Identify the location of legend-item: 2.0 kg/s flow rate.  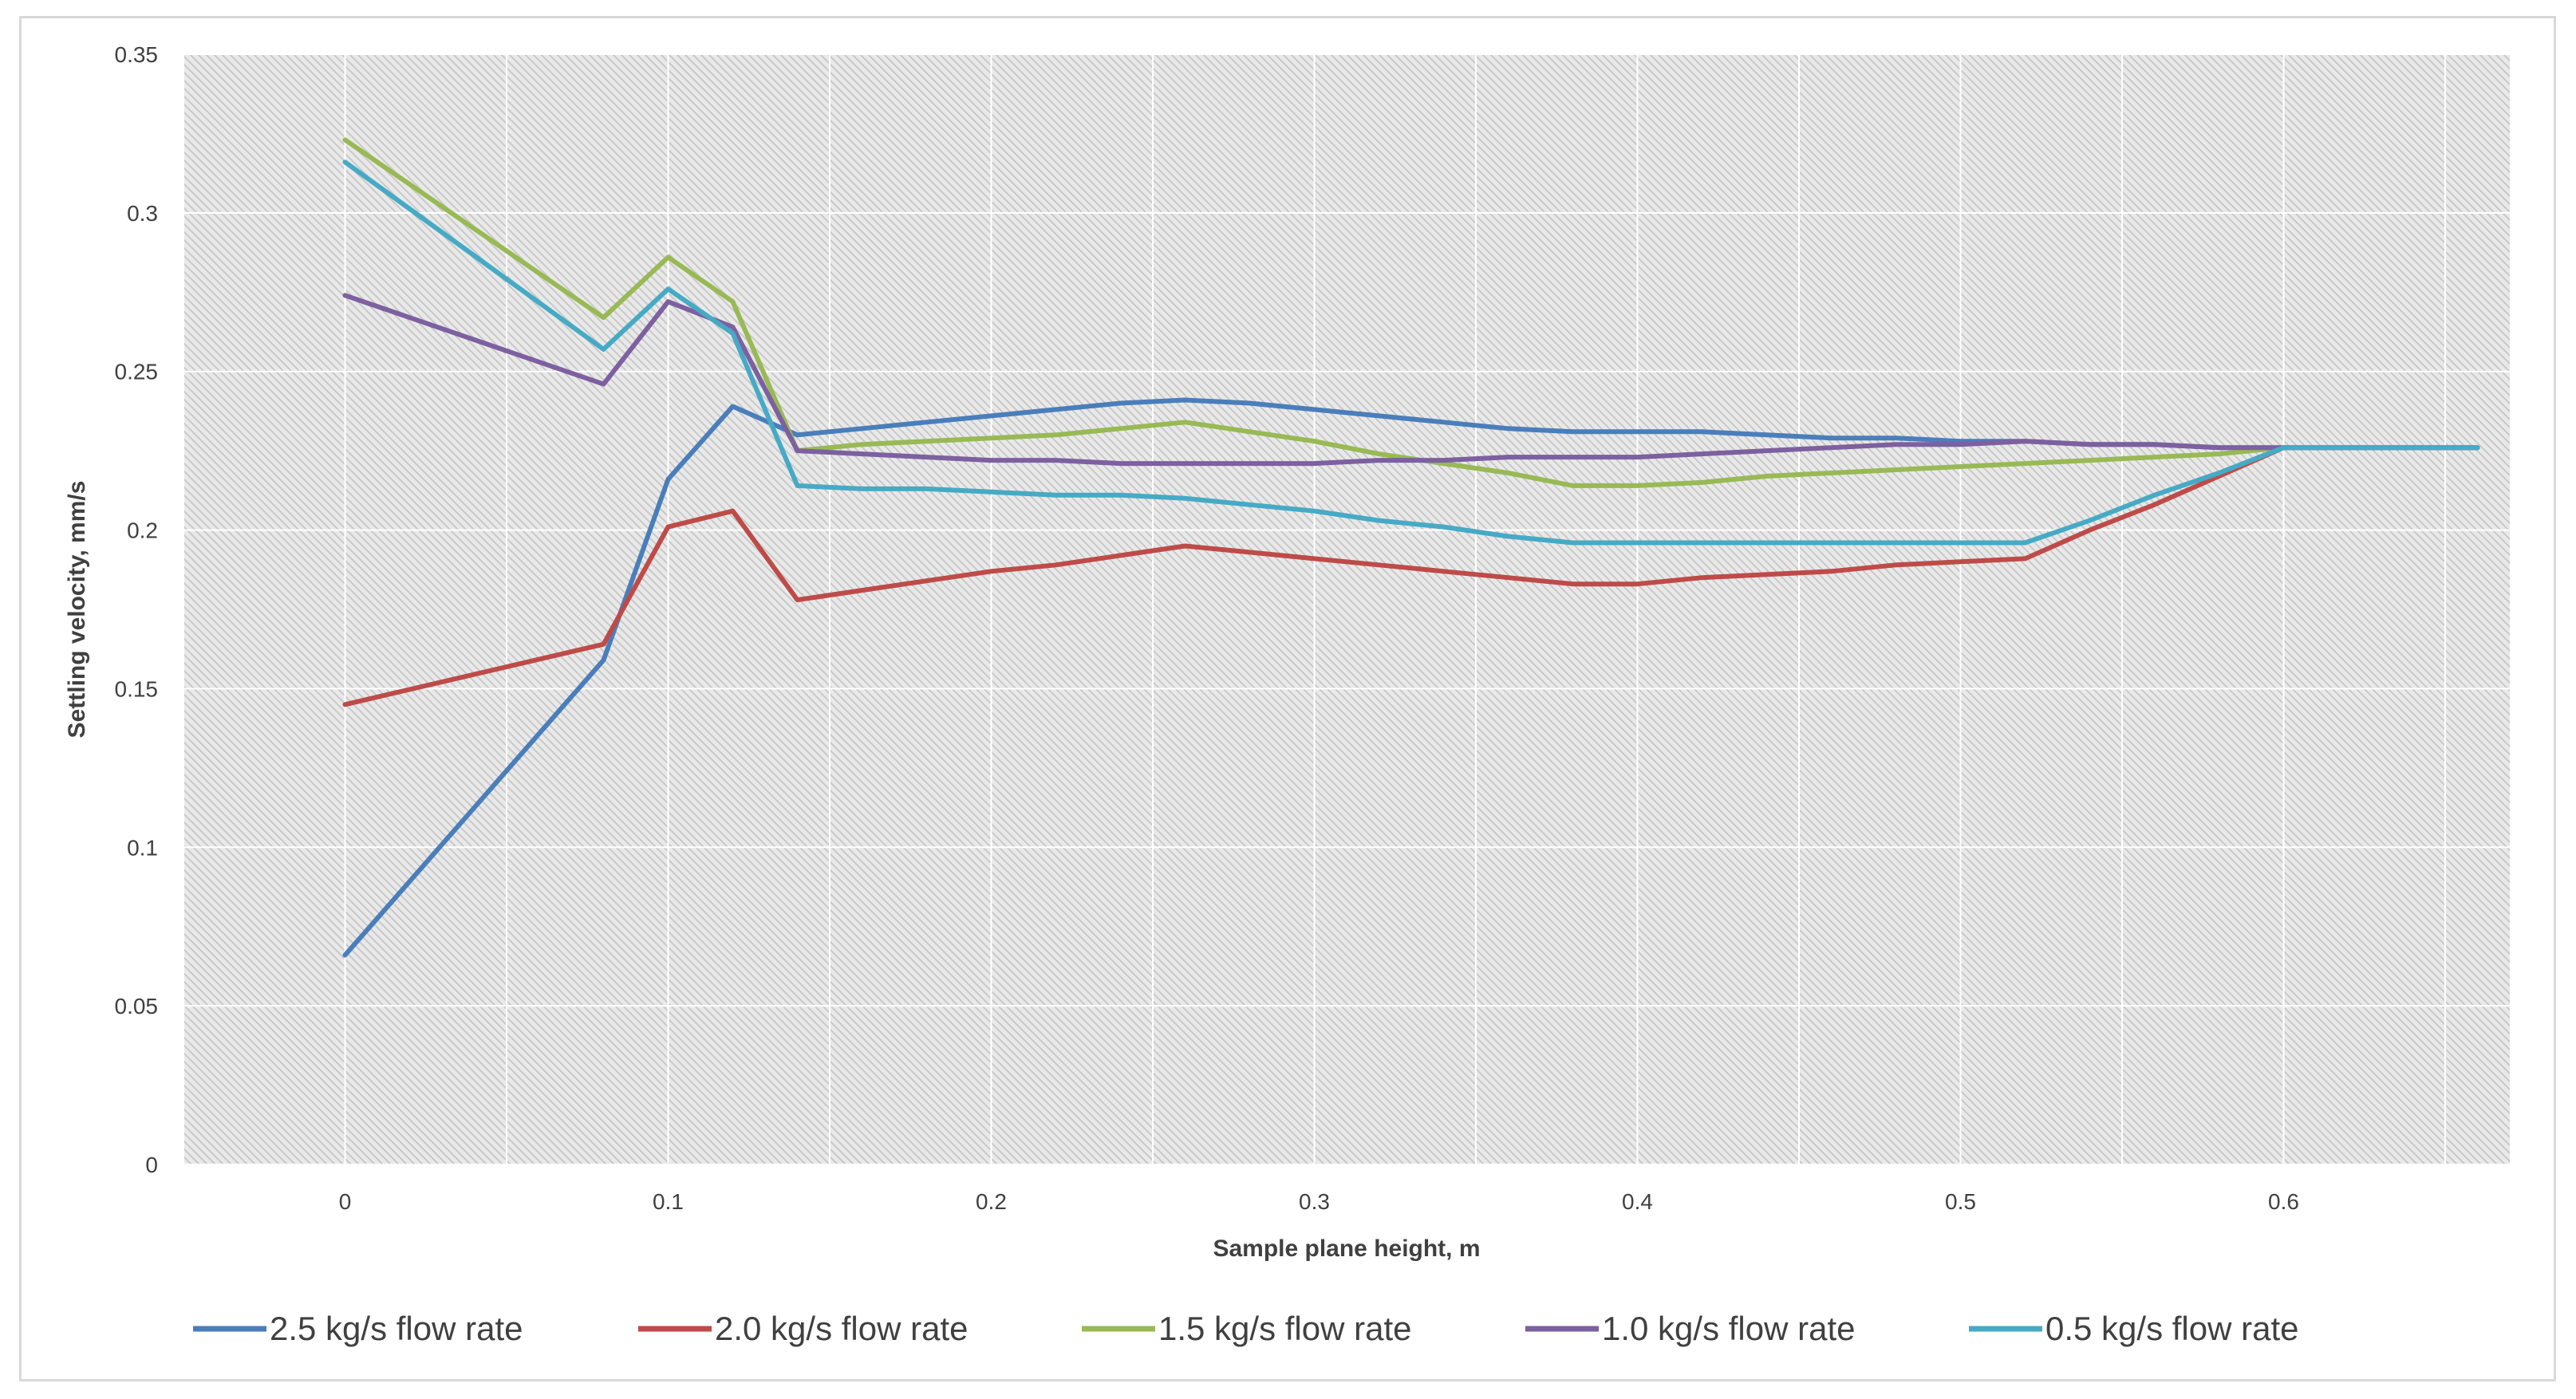
(803, 1328).